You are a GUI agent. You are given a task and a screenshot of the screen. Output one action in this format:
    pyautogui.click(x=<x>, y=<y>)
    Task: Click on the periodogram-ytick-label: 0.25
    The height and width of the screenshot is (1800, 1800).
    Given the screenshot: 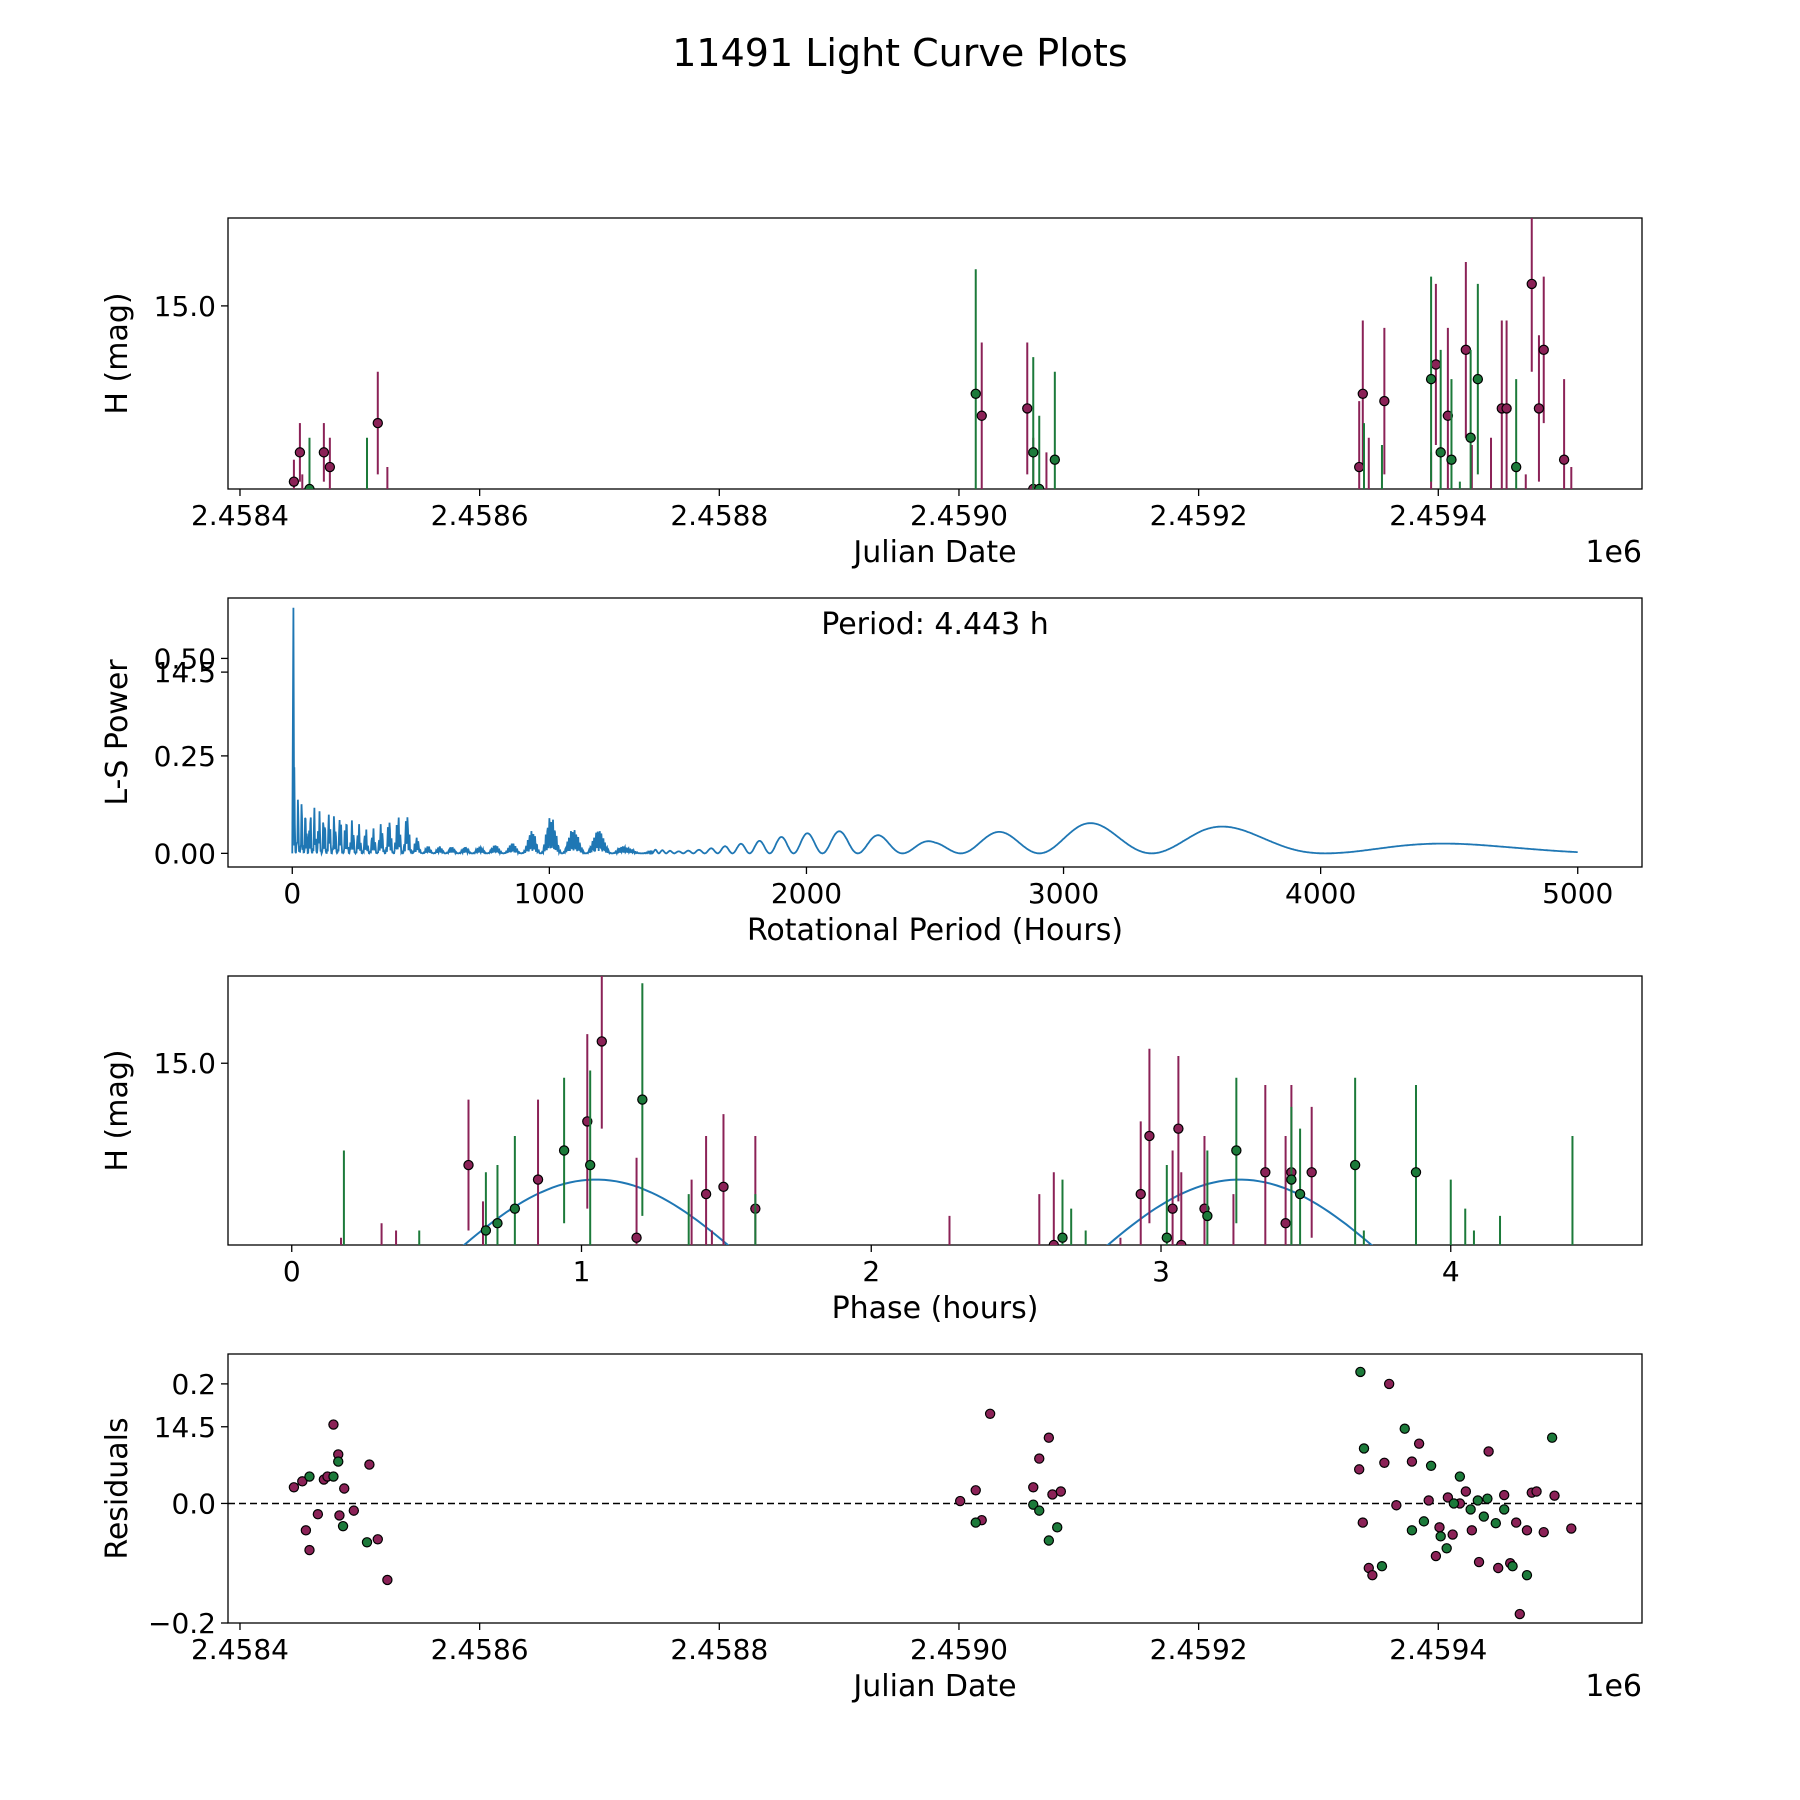 What is the action you would take?
    pyautogui.click(x=185, y=756)
    